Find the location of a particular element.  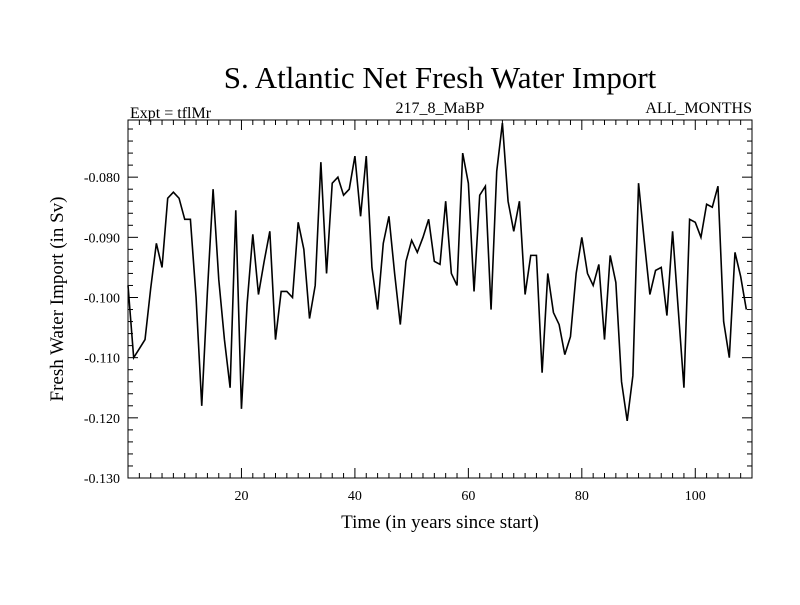

x-tick-label: 40 is located at coordinates (355, 496).